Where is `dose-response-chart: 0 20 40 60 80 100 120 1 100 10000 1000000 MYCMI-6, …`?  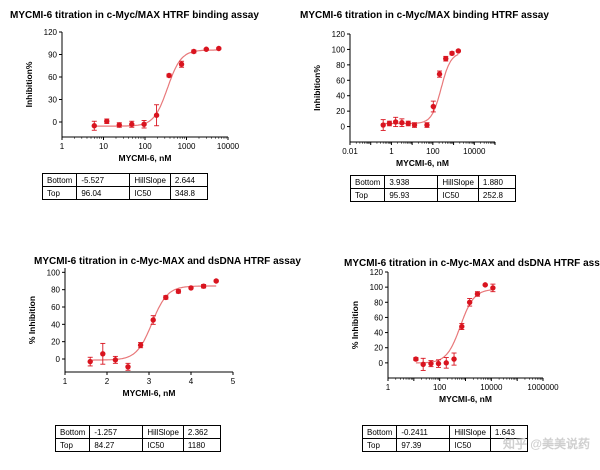
dose-response-chart: 0 20 40 60 80 100 120 1 100 10000 1000000 MYCMI-6, … is located at coordinates (454, 336).